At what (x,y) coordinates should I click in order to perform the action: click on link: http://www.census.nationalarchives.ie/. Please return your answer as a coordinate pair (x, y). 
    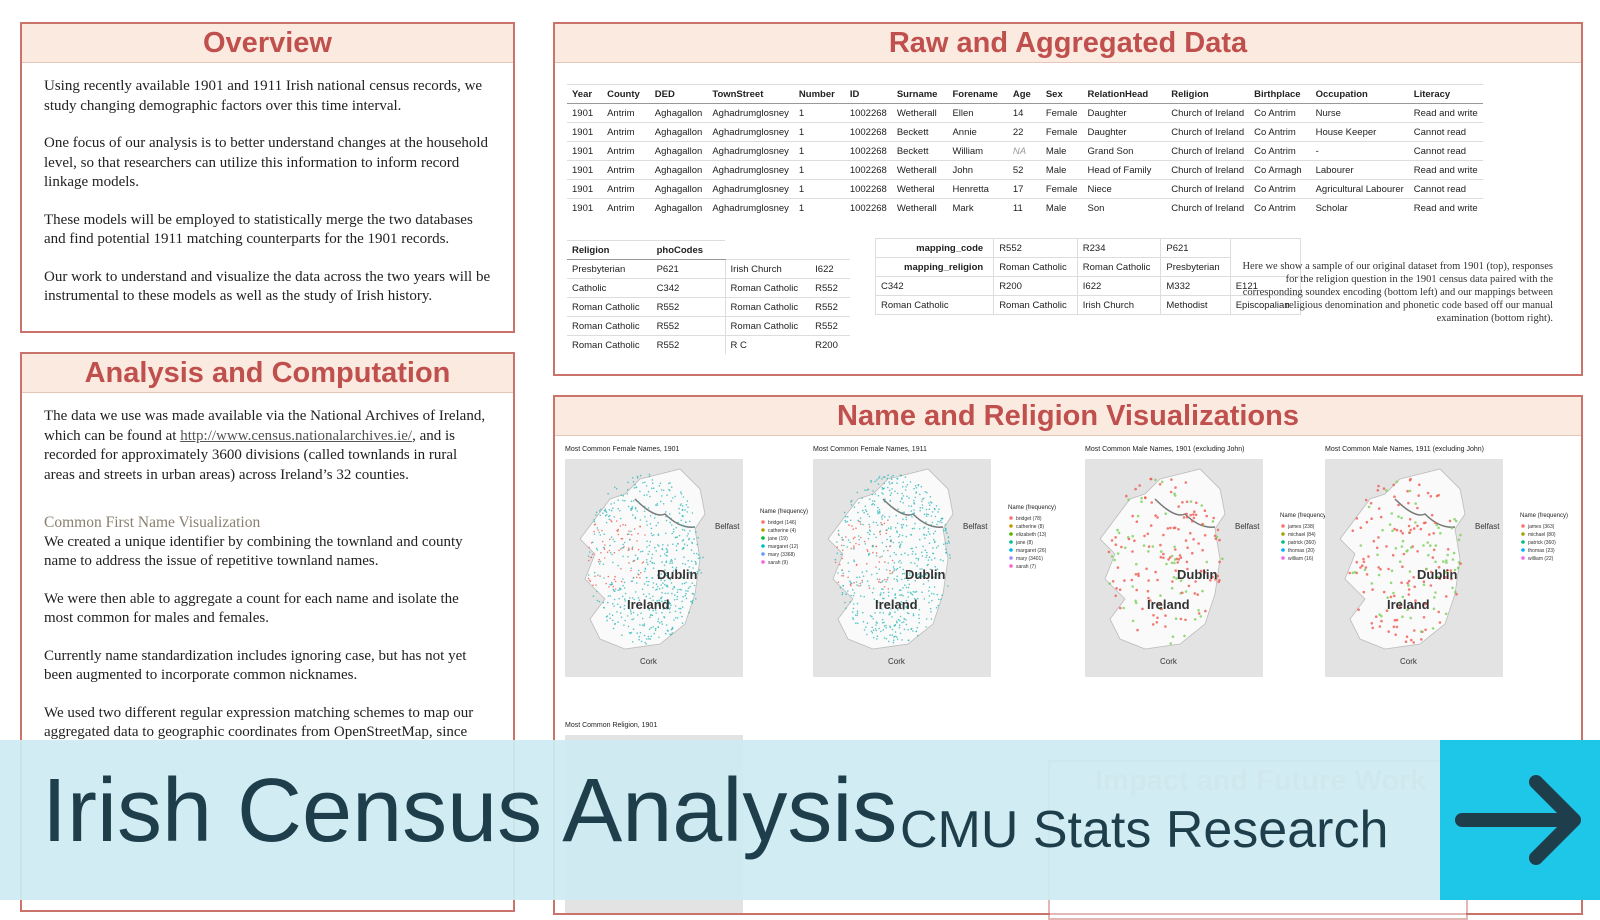
    Looking at the image, I should click on (296, 435).